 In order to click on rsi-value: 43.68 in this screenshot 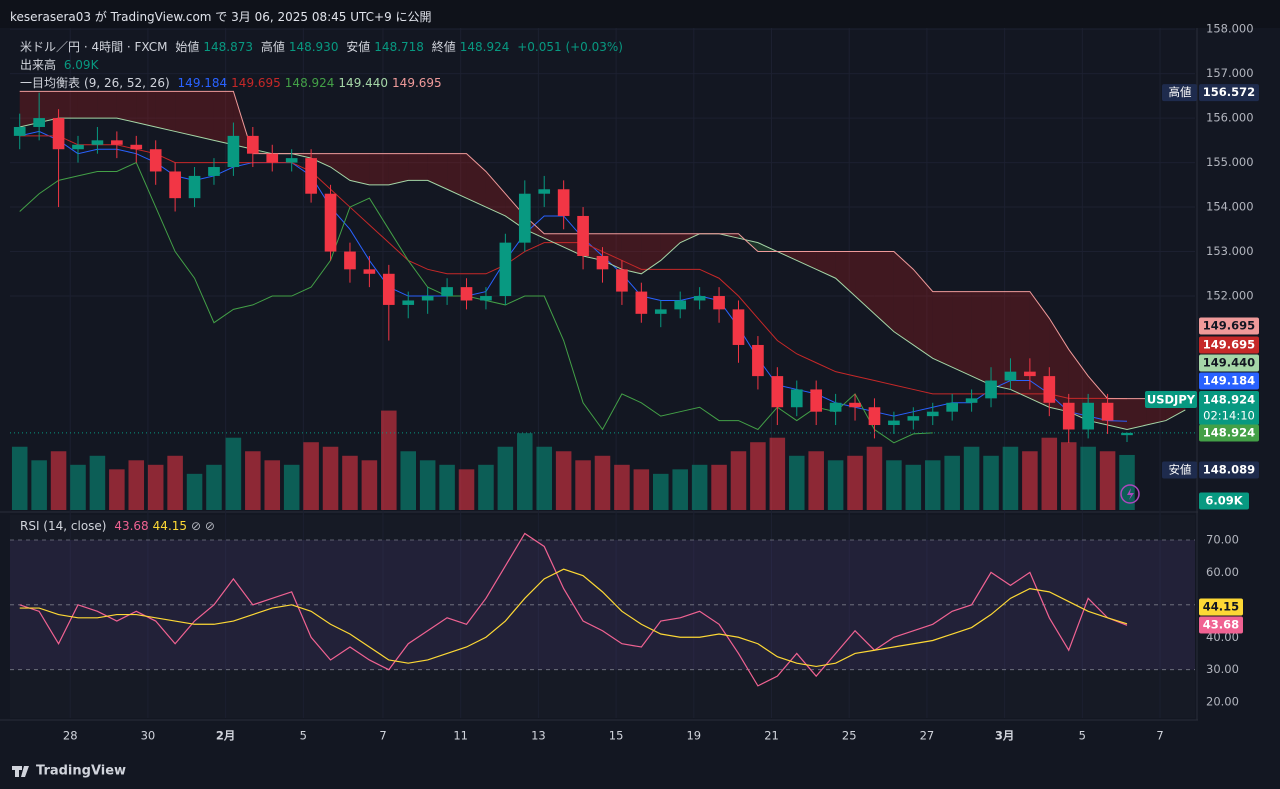, I will do `click(131, 526)`.